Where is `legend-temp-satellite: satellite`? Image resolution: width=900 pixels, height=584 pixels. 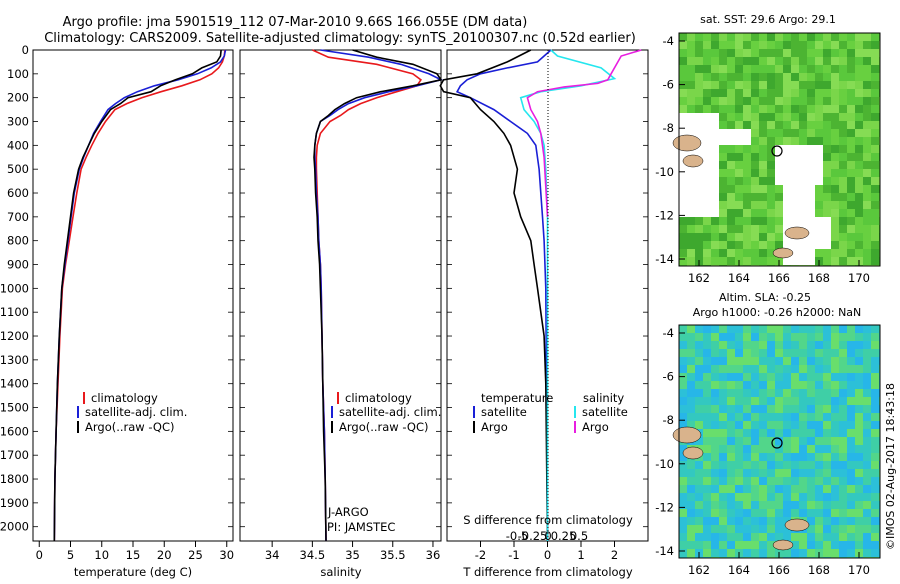 legend-temp-satellite: satellite is located at coordinates (504, 412).